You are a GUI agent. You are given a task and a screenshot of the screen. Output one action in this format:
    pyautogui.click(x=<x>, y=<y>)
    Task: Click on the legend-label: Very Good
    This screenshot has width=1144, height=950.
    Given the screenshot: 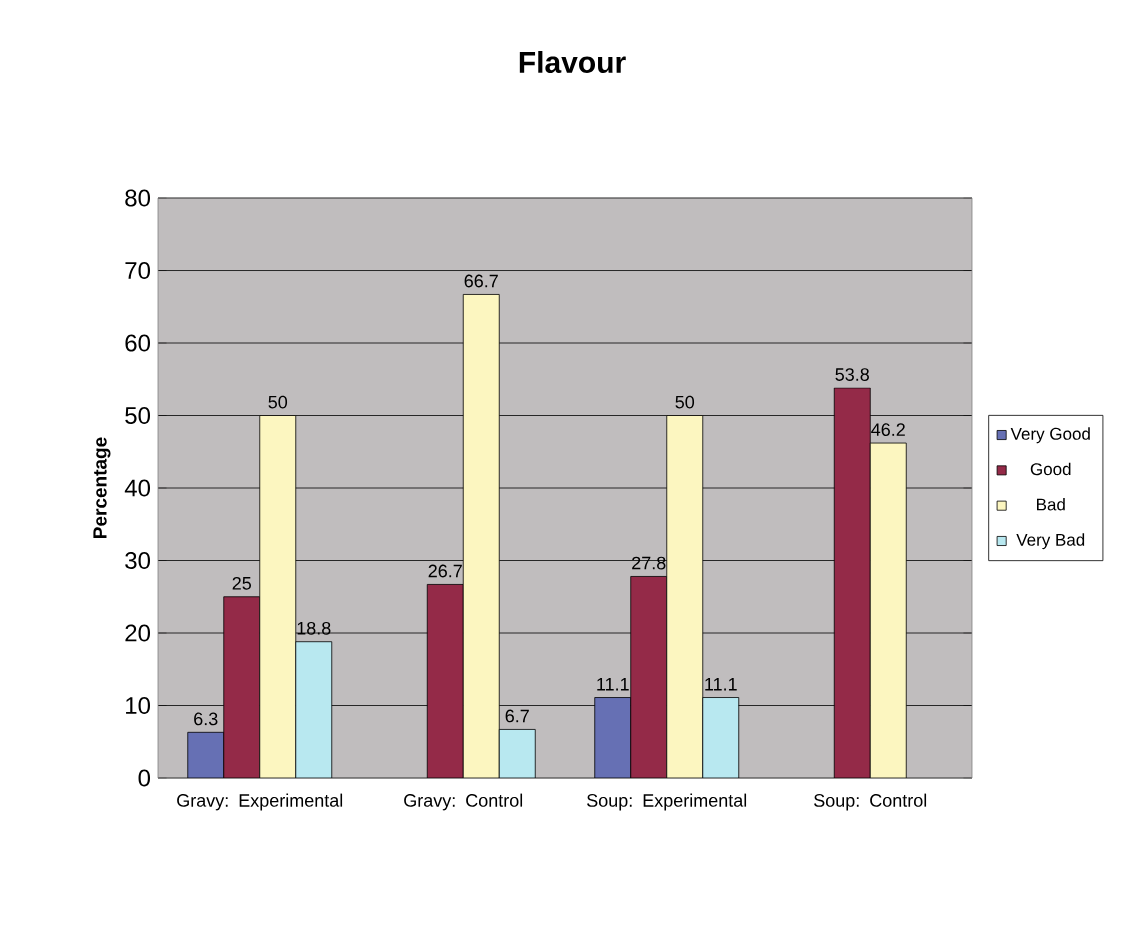 What is the action you would take?
    pyautogui.click(x=1050, y=435)
    